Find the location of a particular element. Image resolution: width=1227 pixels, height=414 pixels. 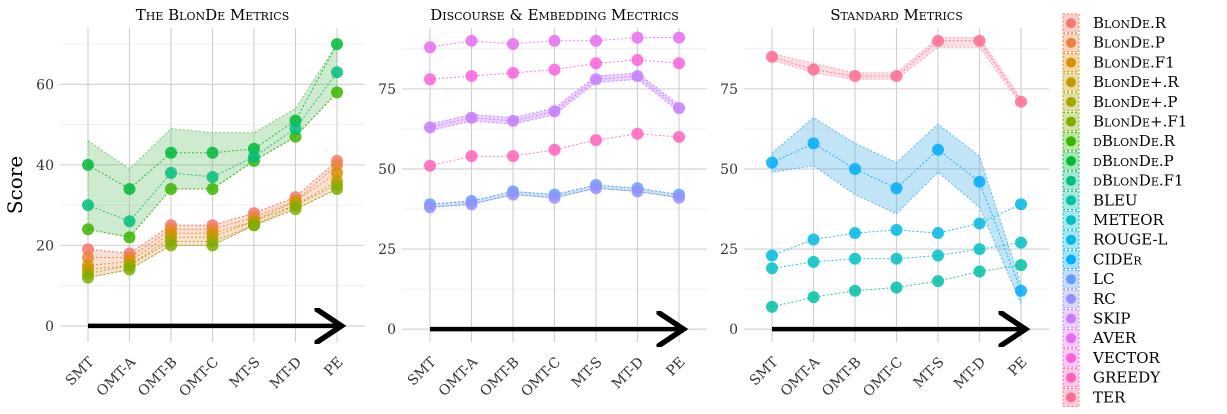

legend-label-meteor: METEOR is located at coordinates (1129, 220).